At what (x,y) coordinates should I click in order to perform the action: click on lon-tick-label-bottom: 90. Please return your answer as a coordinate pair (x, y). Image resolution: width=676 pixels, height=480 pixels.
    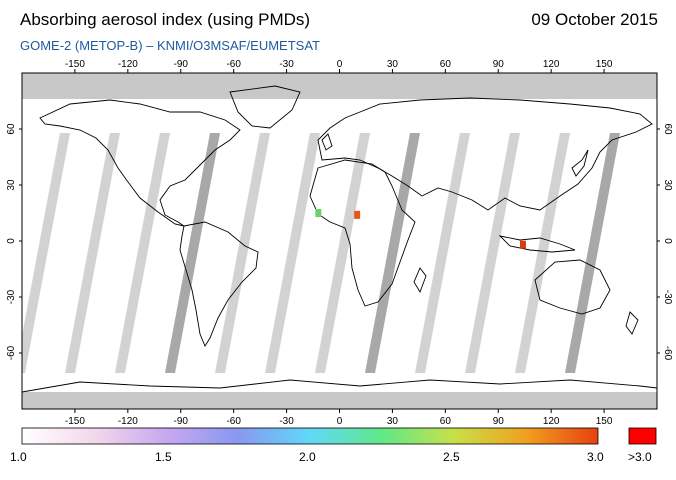
    Looking at the image, I should click on (499, 421).